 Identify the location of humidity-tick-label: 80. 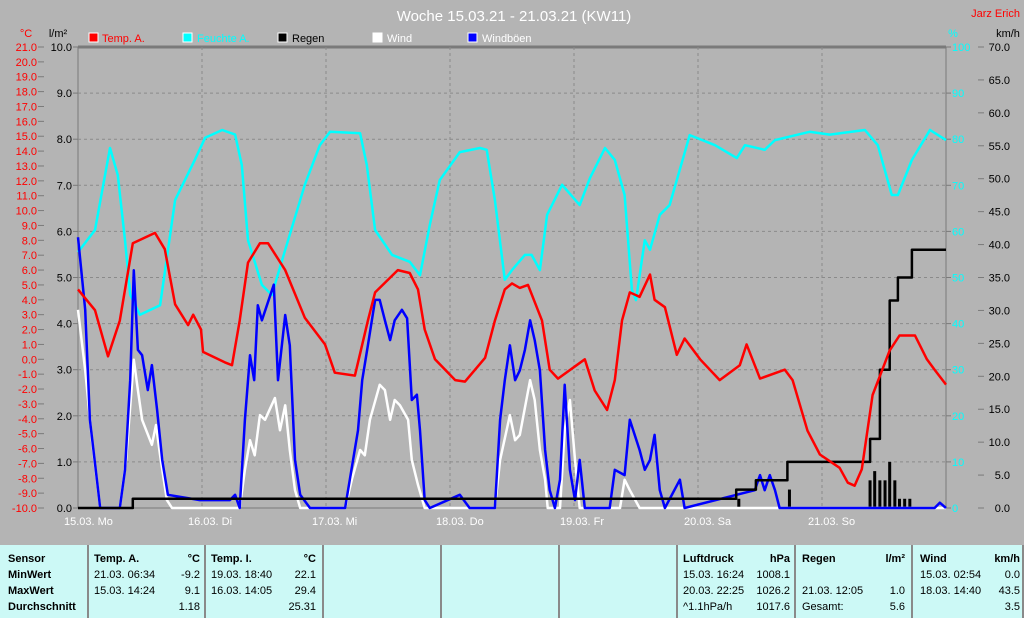
(958, 140).